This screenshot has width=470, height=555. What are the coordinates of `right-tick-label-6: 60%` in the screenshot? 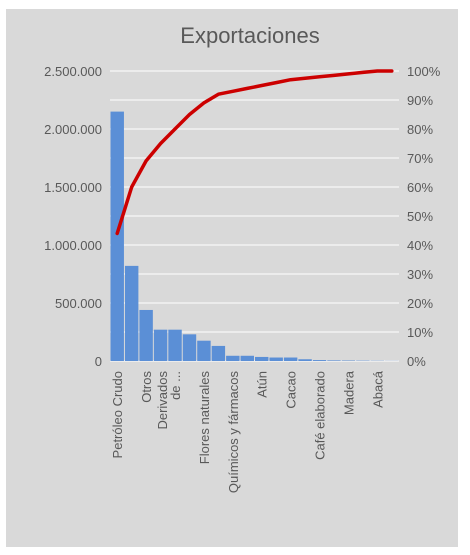 It's located at (420, 187).